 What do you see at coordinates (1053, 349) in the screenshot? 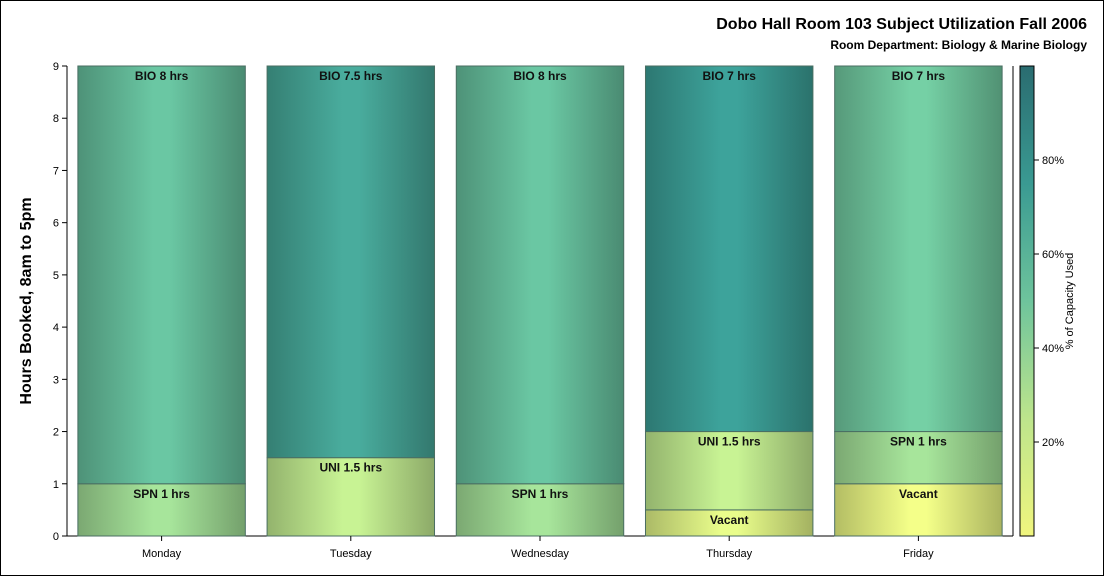
I see `color-legend-tick-label: 40%` at bounding box center [1053, 349].